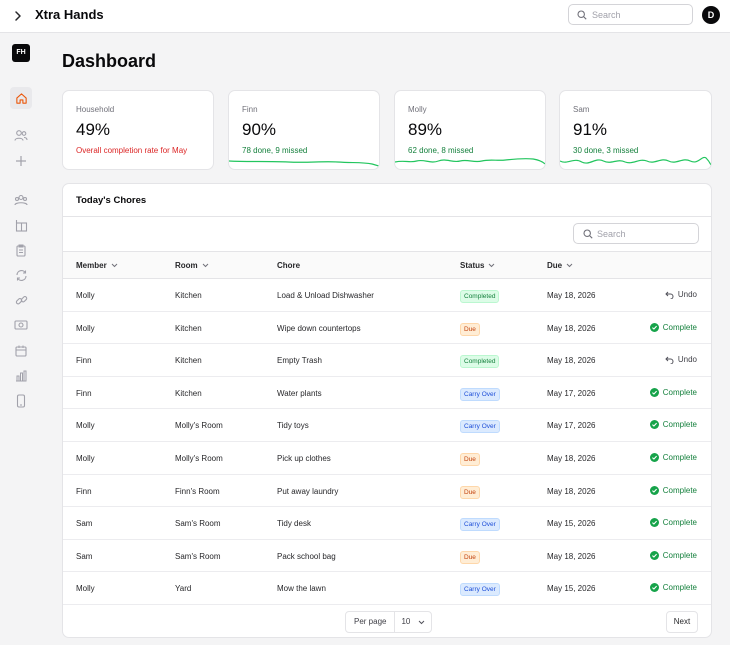 This screenshot has height=645, width=730. I want to click on refresh-icon, so click(21, 275).